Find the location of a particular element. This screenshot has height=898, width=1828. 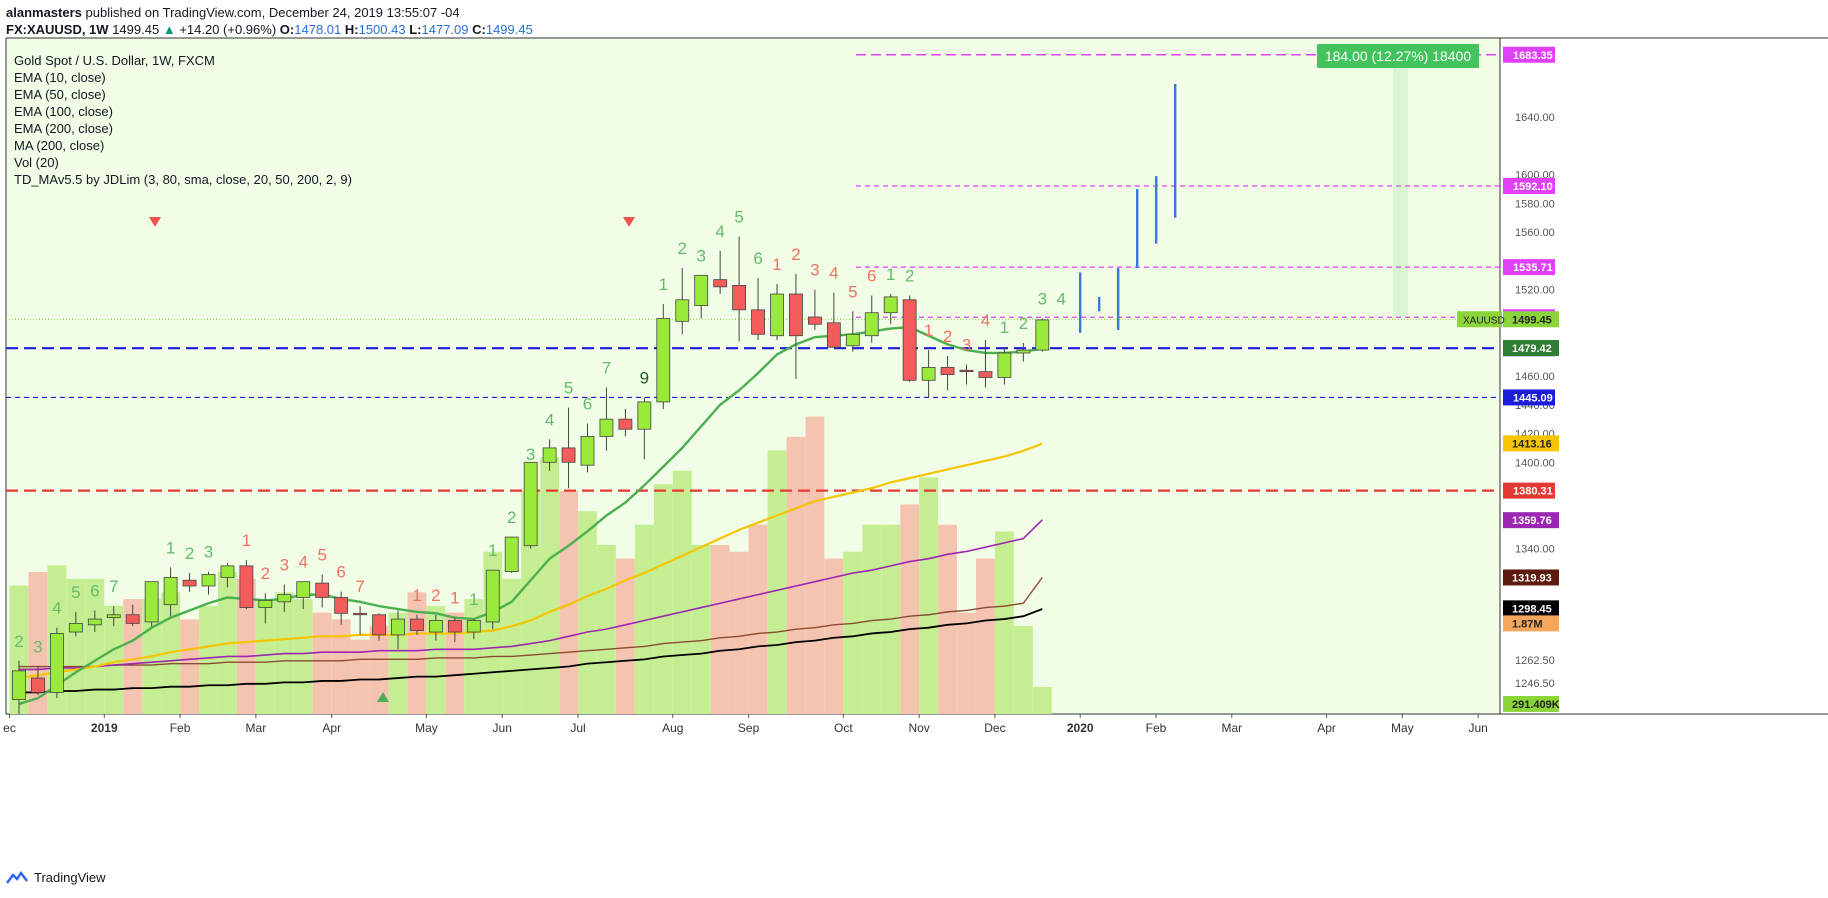

price-change: +14.20 (+0.96%) is located at coordinates (228, 29).